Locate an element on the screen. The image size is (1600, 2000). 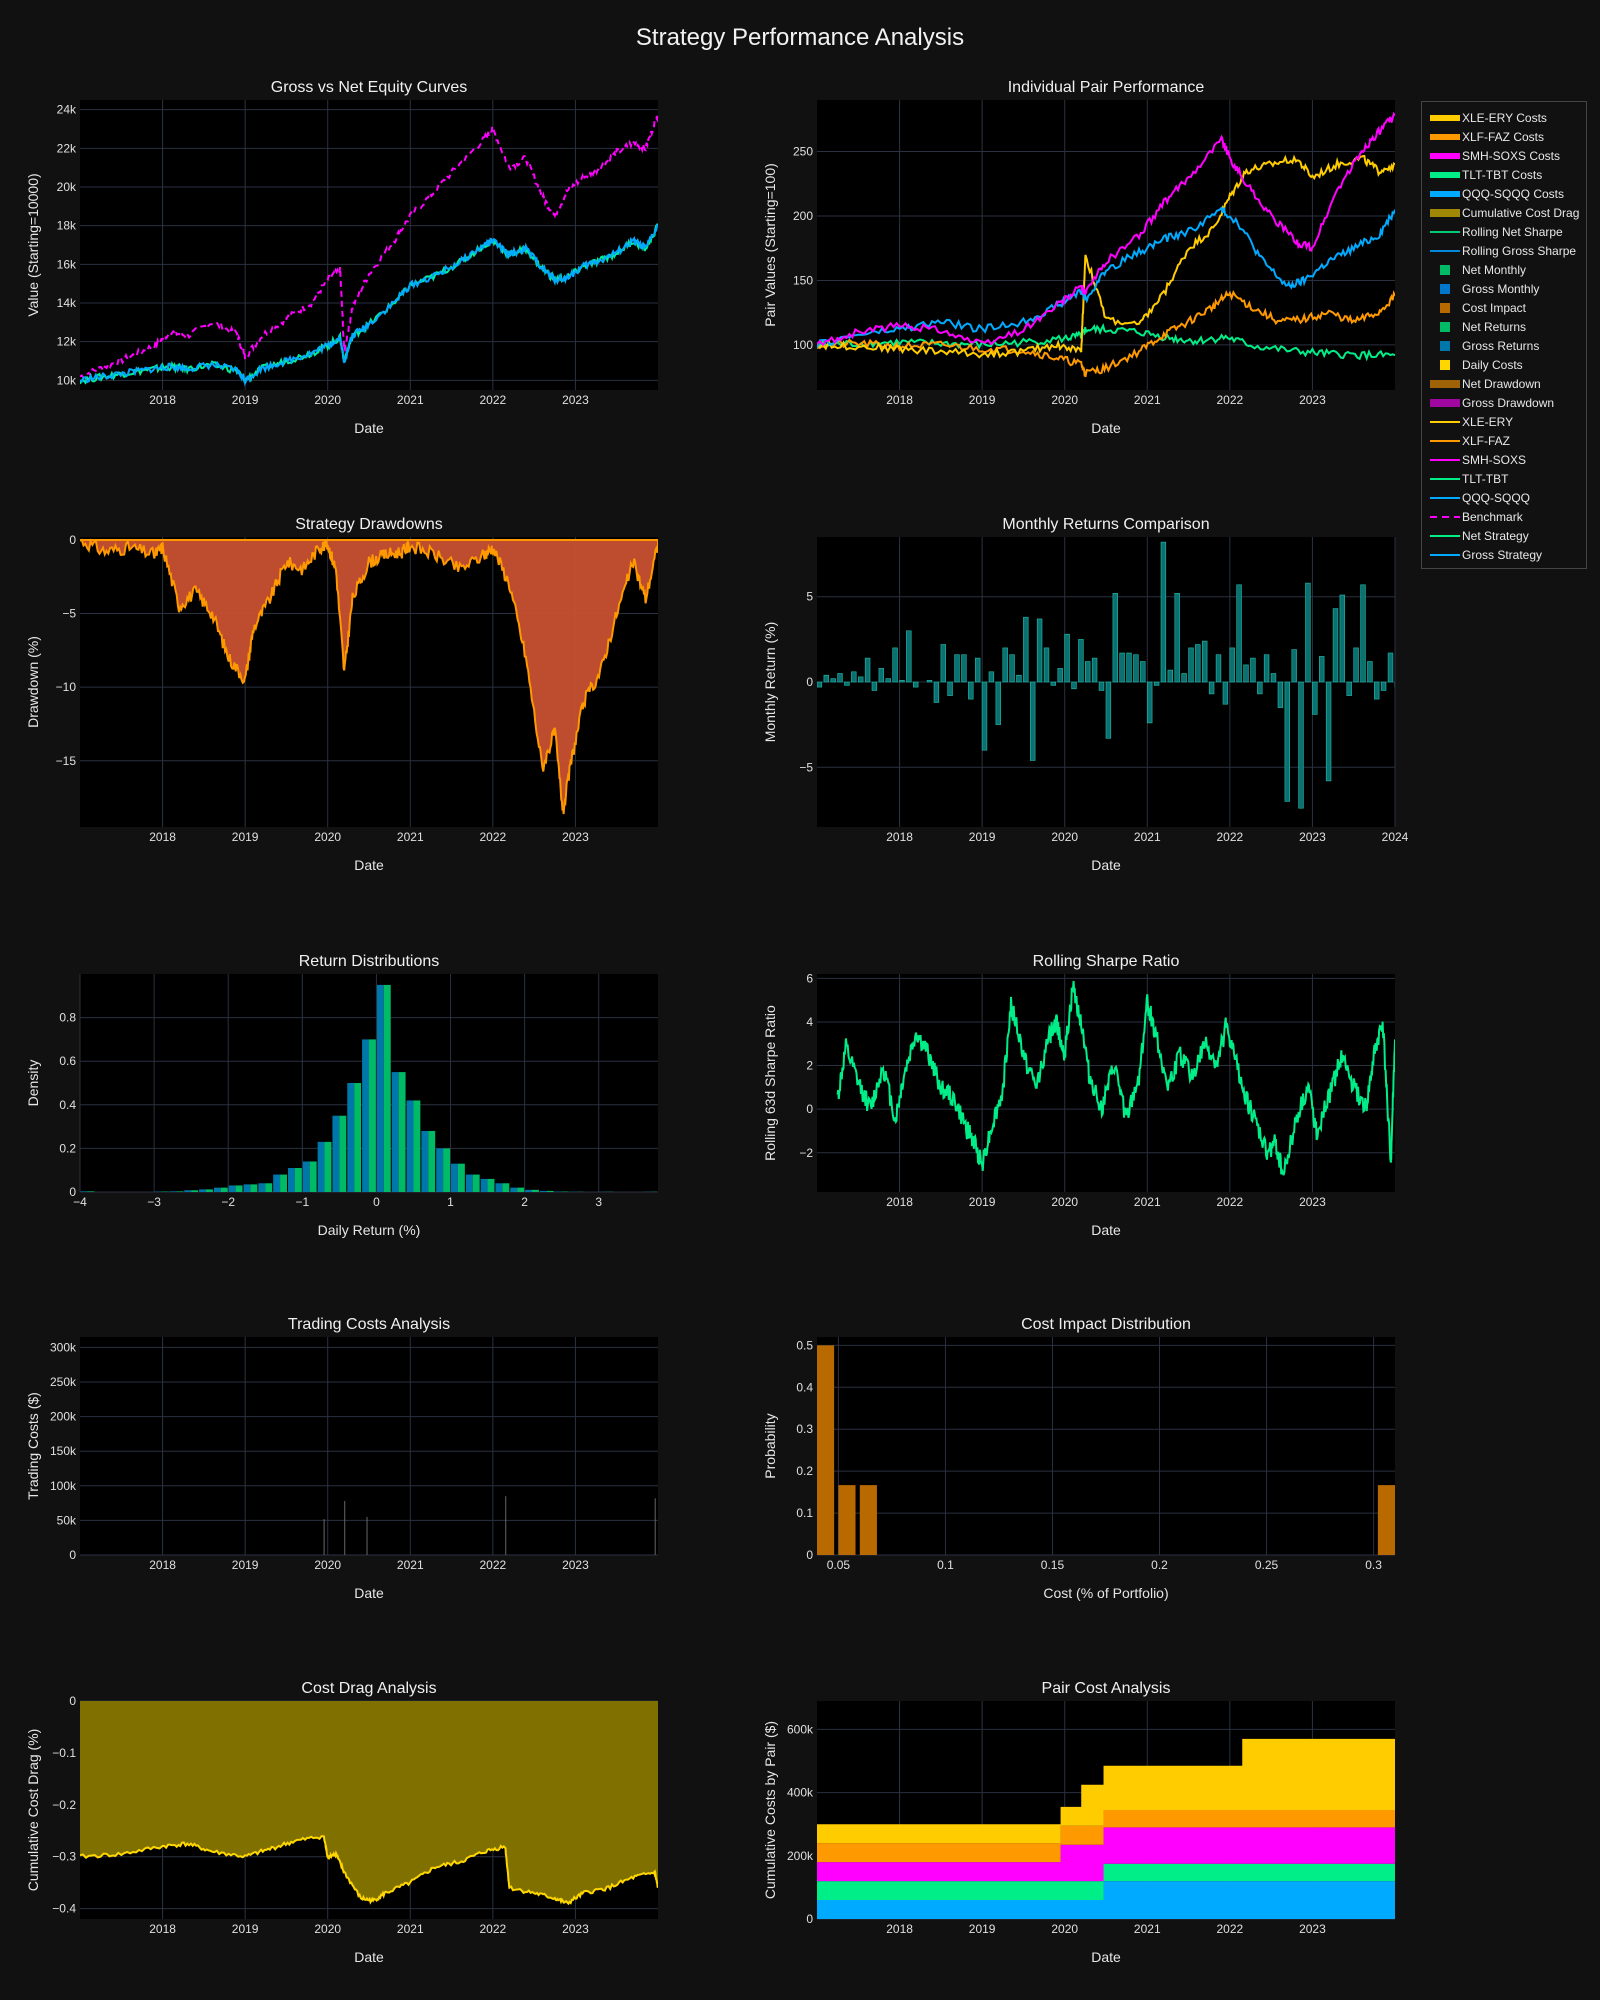
series-line-qqq-sqqq is located at coordinates (1106, 277).